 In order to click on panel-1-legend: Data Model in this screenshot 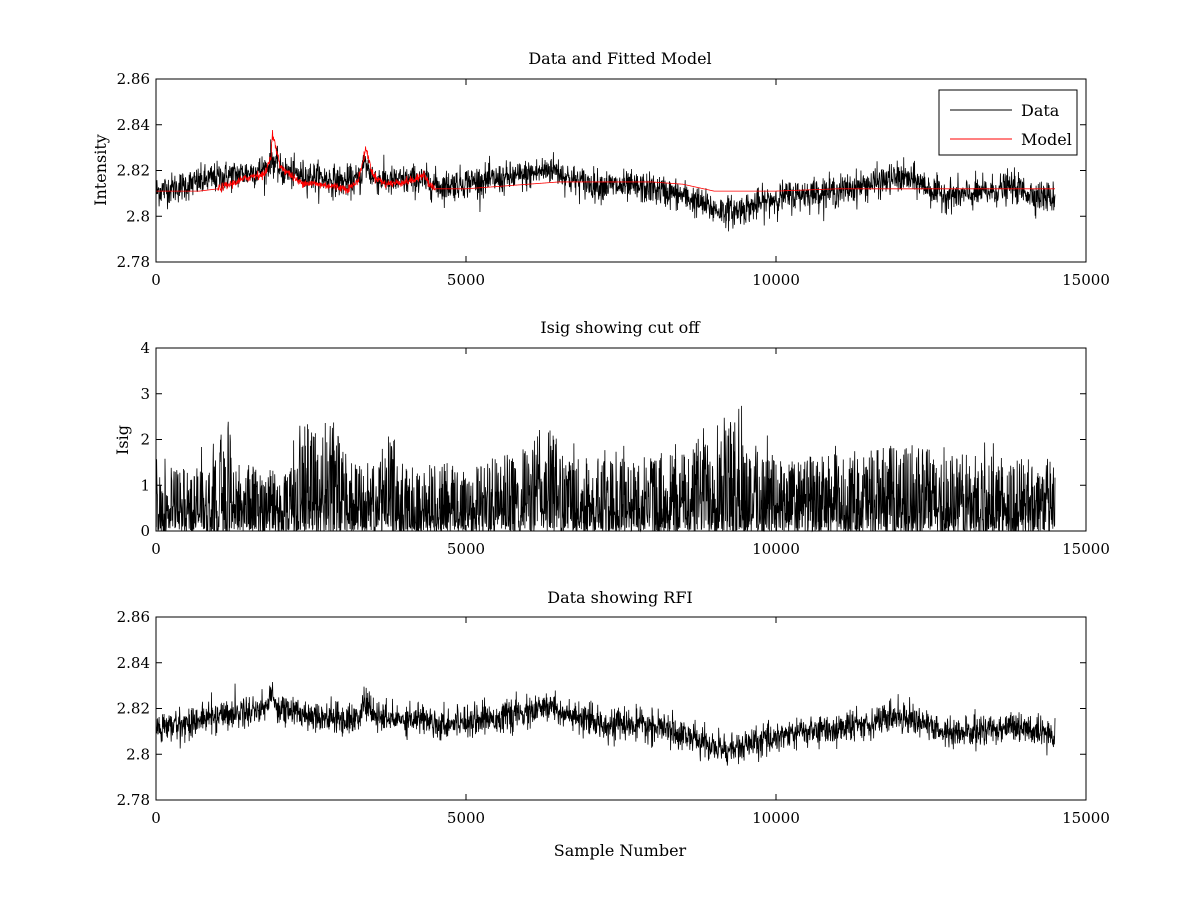, I will do `click(1008, 122)`.